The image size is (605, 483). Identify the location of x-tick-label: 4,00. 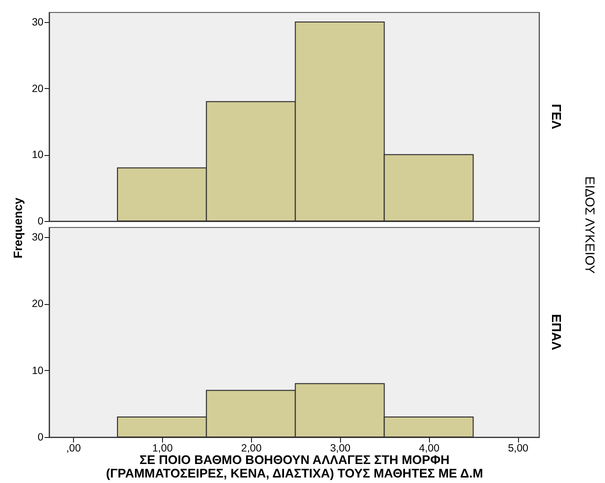
(429, 448).